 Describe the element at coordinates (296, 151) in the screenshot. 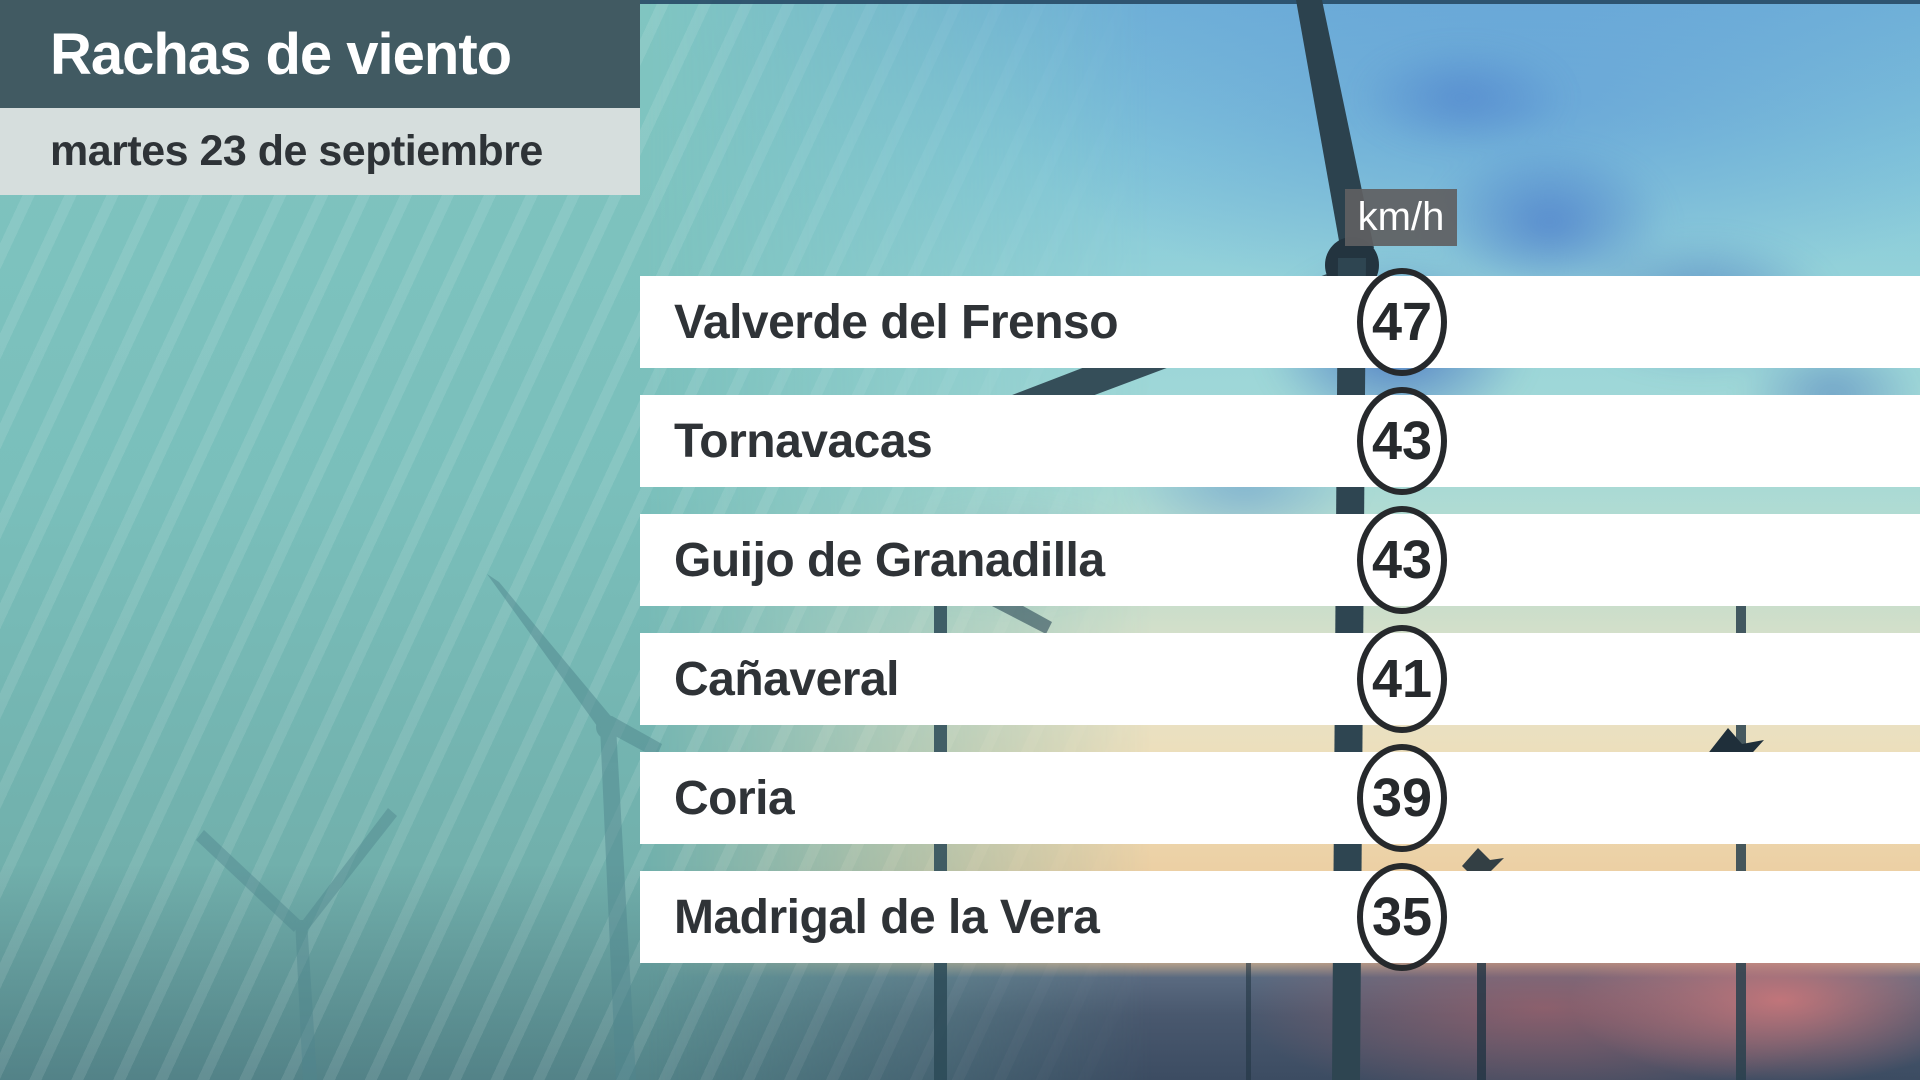

I see `date-label: martes 23 de septiembre` at that location.